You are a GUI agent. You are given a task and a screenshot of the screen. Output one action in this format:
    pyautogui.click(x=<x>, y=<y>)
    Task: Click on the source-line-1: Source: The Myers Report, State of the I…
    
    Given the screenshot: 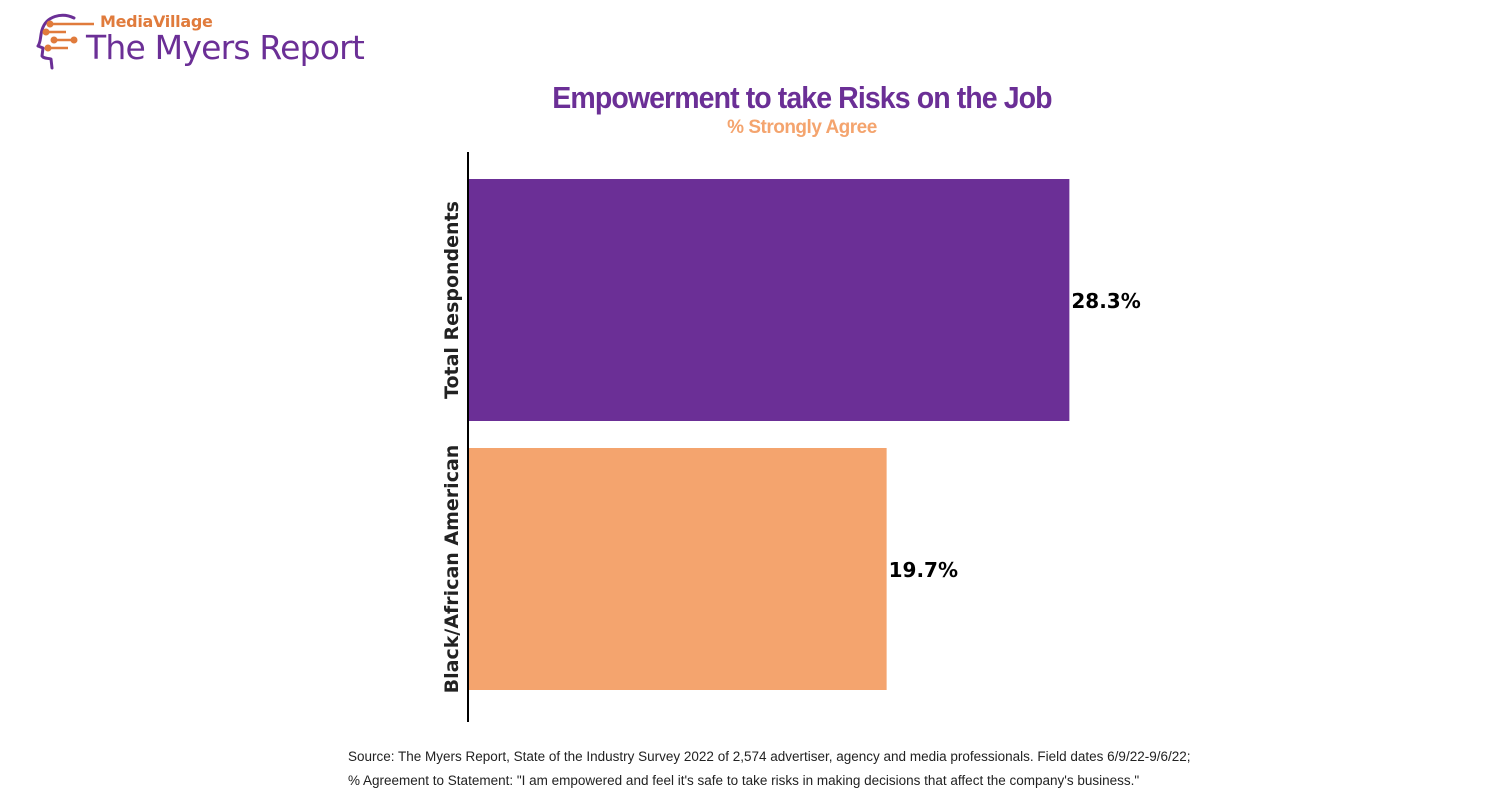 What is the action you would take?
    pyautogui.click(x=769, y=756)
    